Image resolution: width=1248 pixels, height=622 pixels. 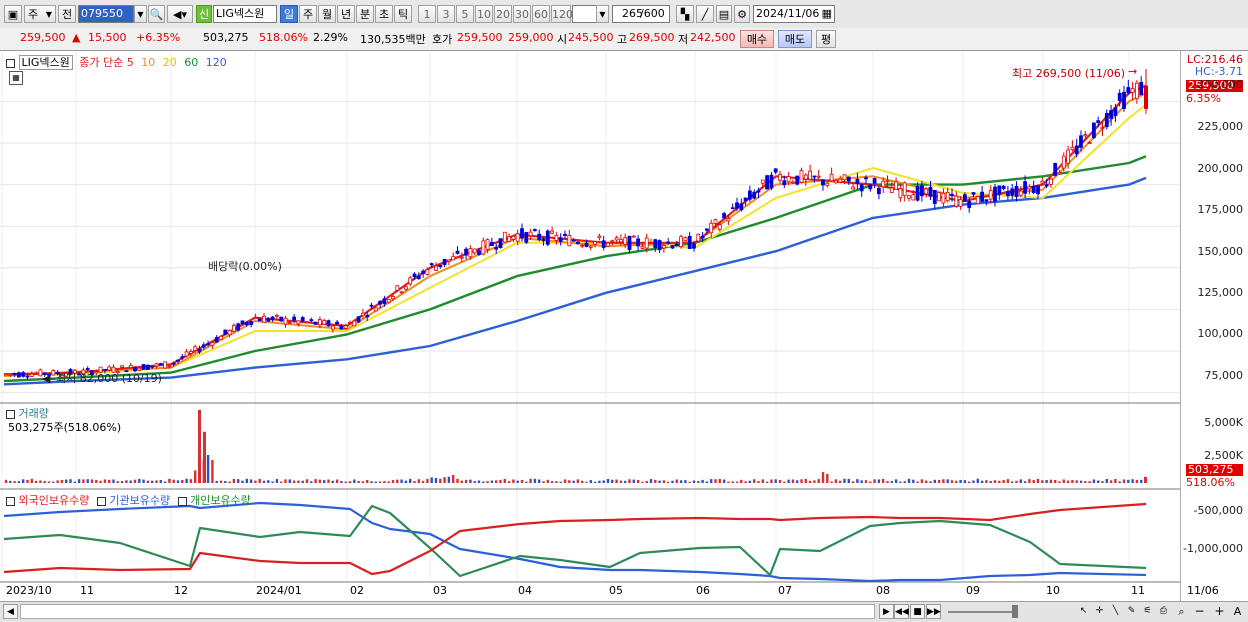 What do you see at coordinates (289, 14) in the screenshot?
I see `interval-button: 일` at bounding box center [289, 14].